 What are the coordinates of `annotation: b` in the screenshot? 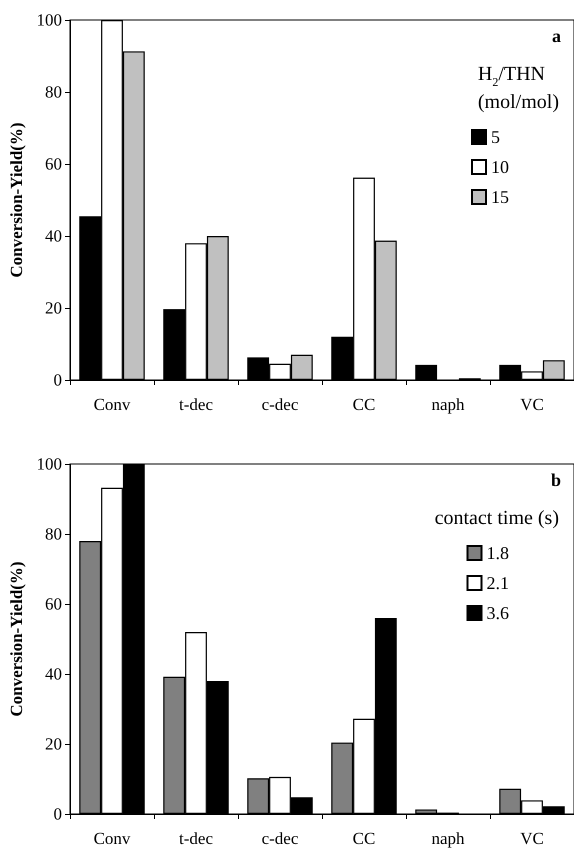 It's located at (556, 480).